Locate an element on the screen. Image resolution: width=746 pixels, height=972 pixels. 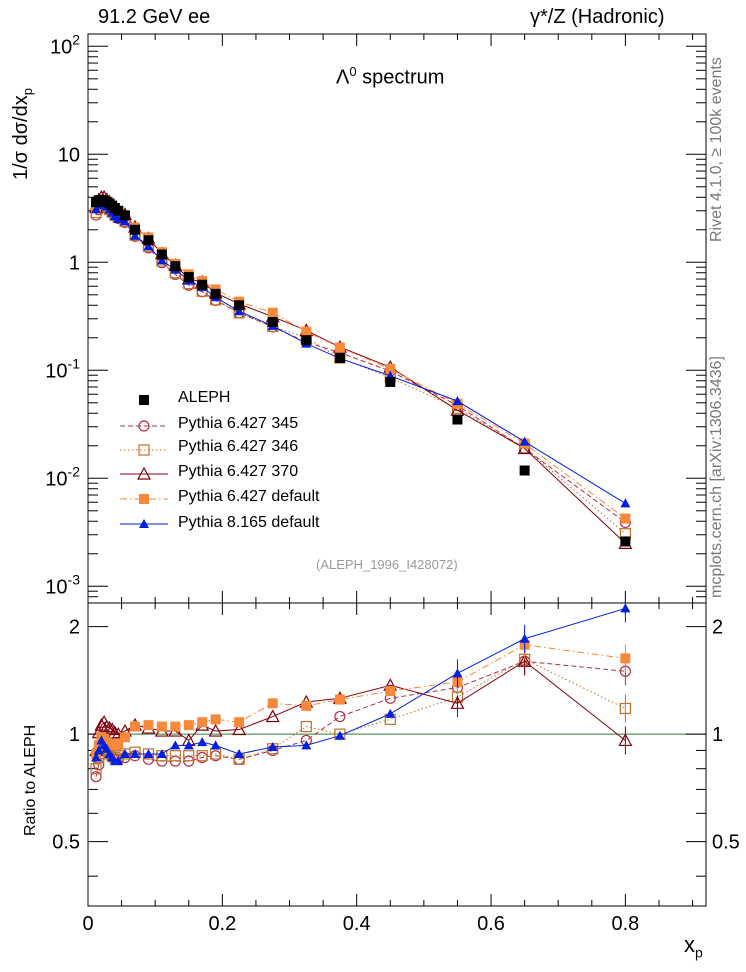
ratio-tick-label-right: 1 is located at coordinates (717, 735).